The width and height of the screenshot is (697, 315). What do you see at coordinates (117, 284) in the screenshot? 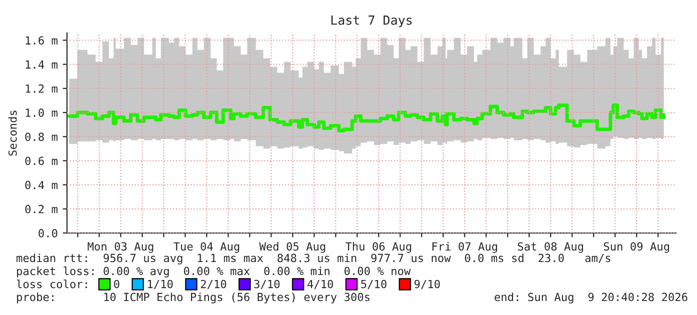
I see `legend-label: 0` at bounding box center [117, 284].